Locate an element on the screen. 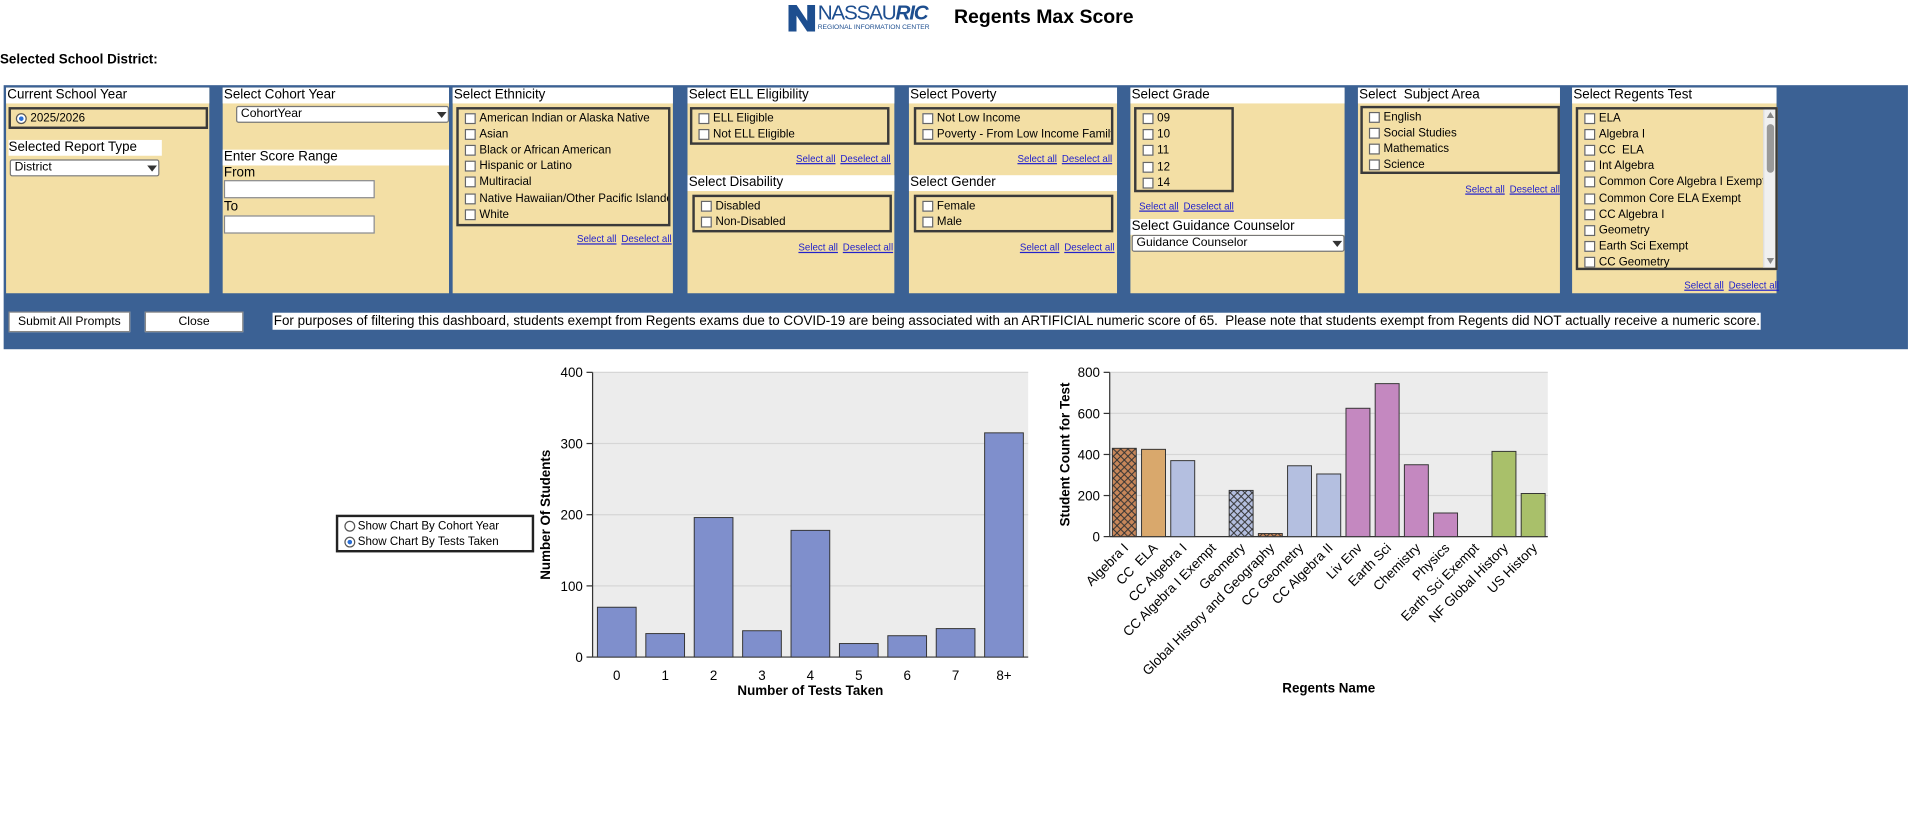 The width and height of the screenshot is (1908, 840). x-tick-label: CC Algebra I Exempt is located at coordinates (1169, 589).